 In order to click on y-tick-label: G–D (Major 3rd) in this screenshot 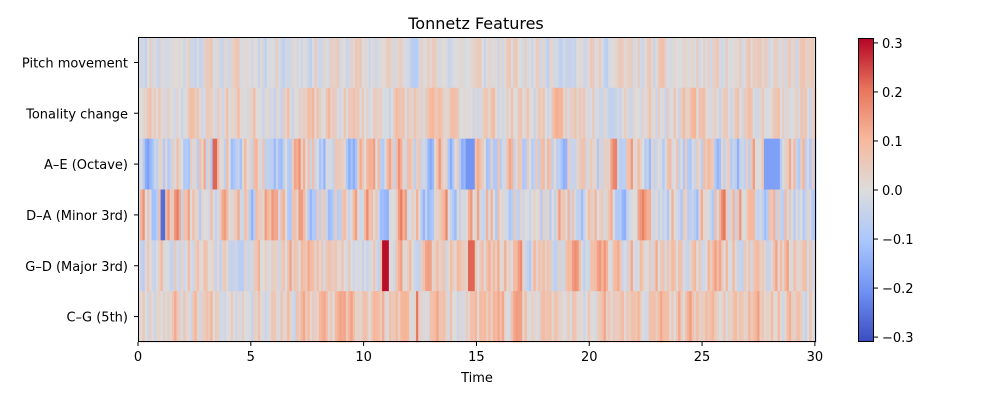, I will do `click(76, 267)`.